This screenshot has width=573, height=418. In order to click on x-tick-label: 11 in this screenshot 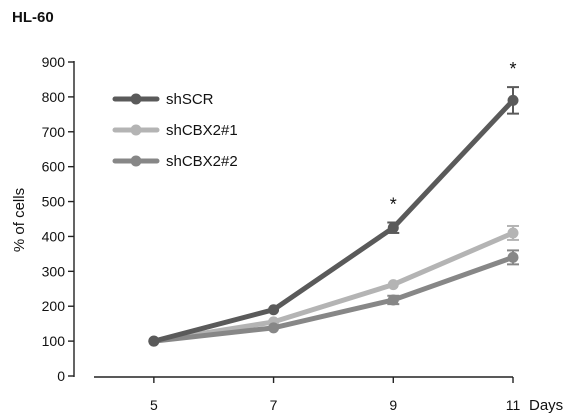, I will do `click(513, 405)`.